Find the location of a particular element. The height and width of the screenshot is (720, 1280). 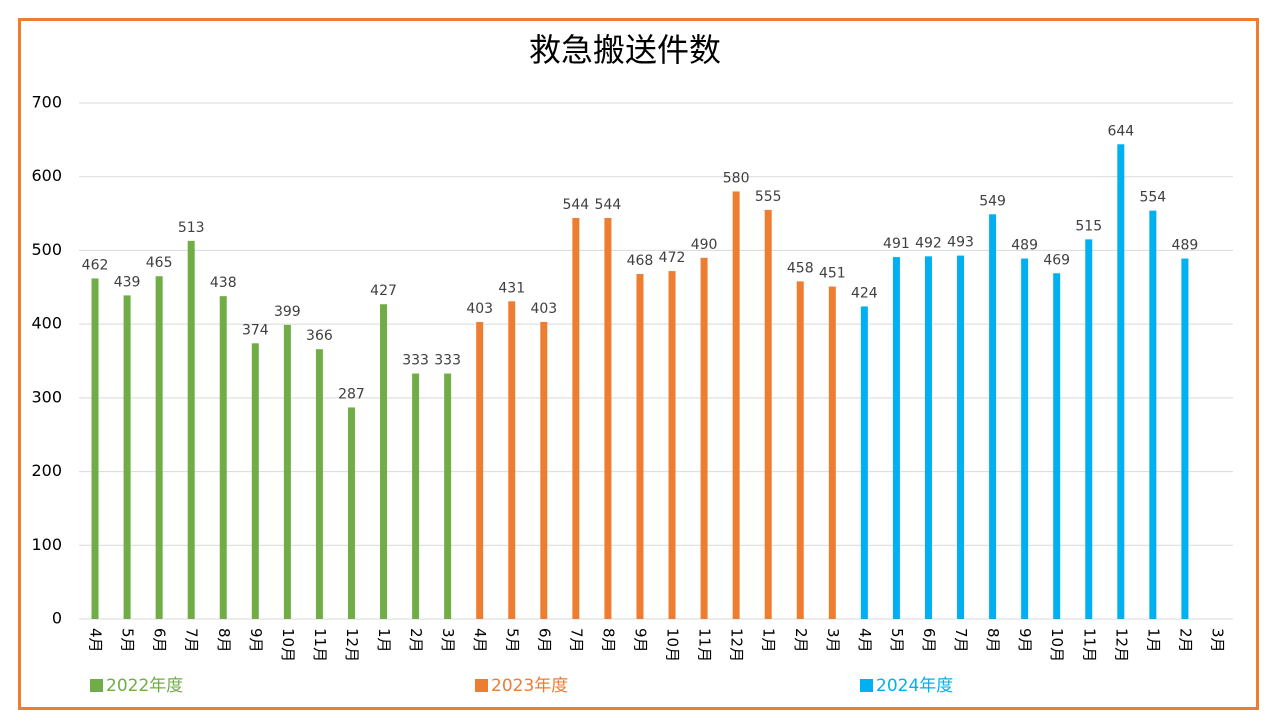

y-tick-label: 200 is located at coordinates (46, 470).